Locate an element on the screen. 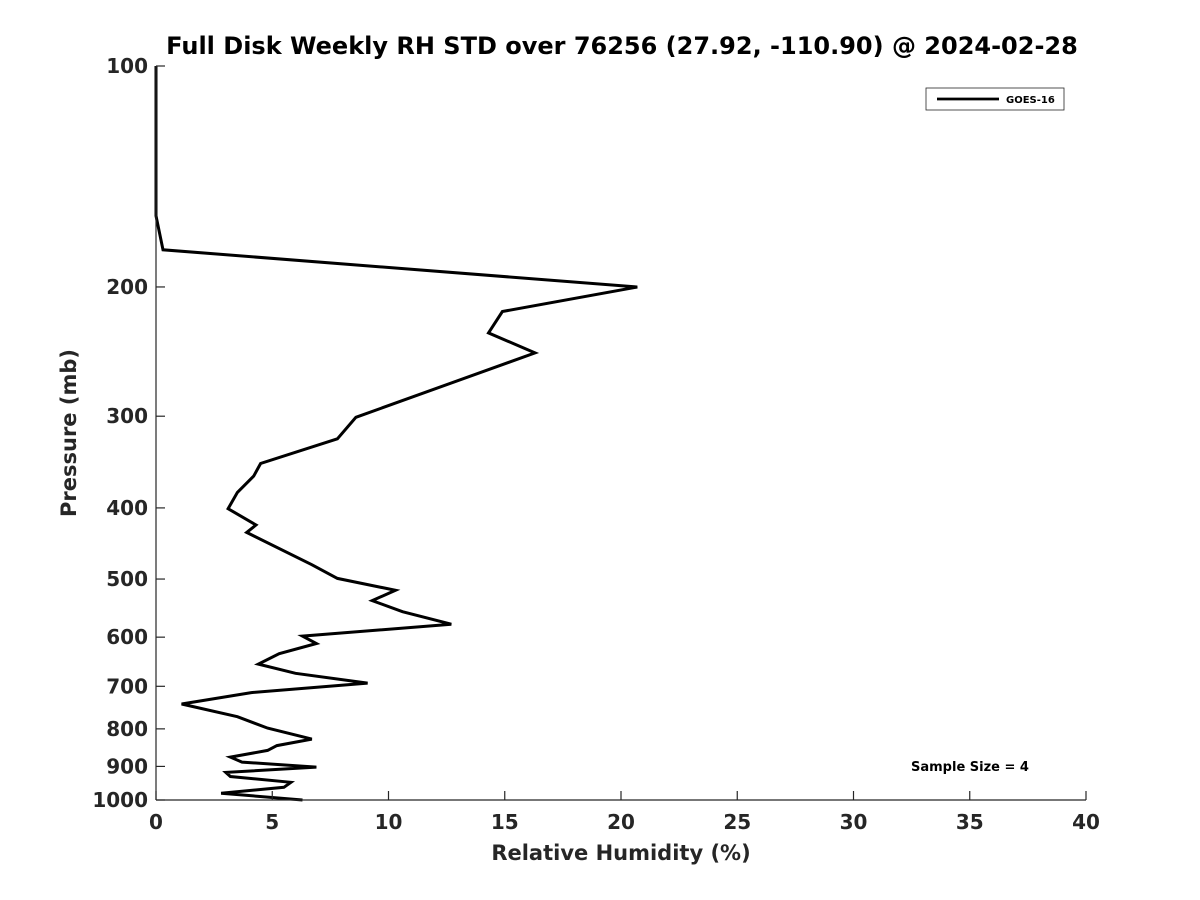 Image resolution: width=1200 pixels, height=900 pixels. y-axis-ticks: 100 200 300 400 500 600 700 800 900 1000 is located at coordinates (128, 433).